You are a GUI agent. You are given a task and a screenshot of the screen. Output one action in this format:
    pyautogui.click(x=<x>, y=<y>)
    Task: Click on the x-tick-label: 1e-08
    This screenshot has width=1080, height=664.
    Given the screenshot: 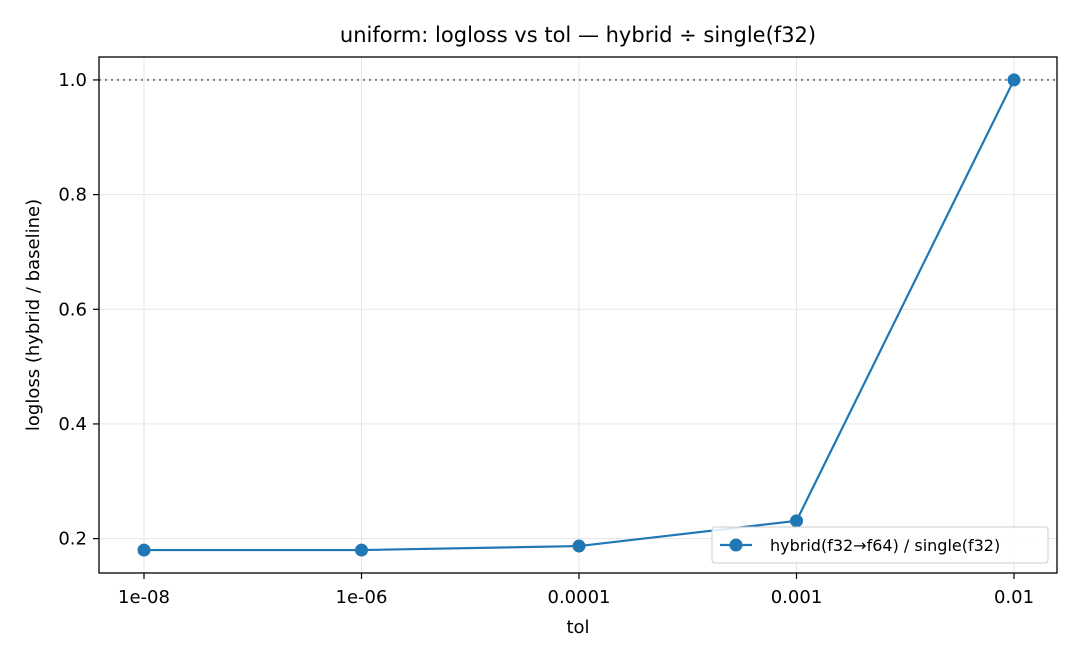 What is the action you would take?
    pyautogui.click(x=144, y=597)
    